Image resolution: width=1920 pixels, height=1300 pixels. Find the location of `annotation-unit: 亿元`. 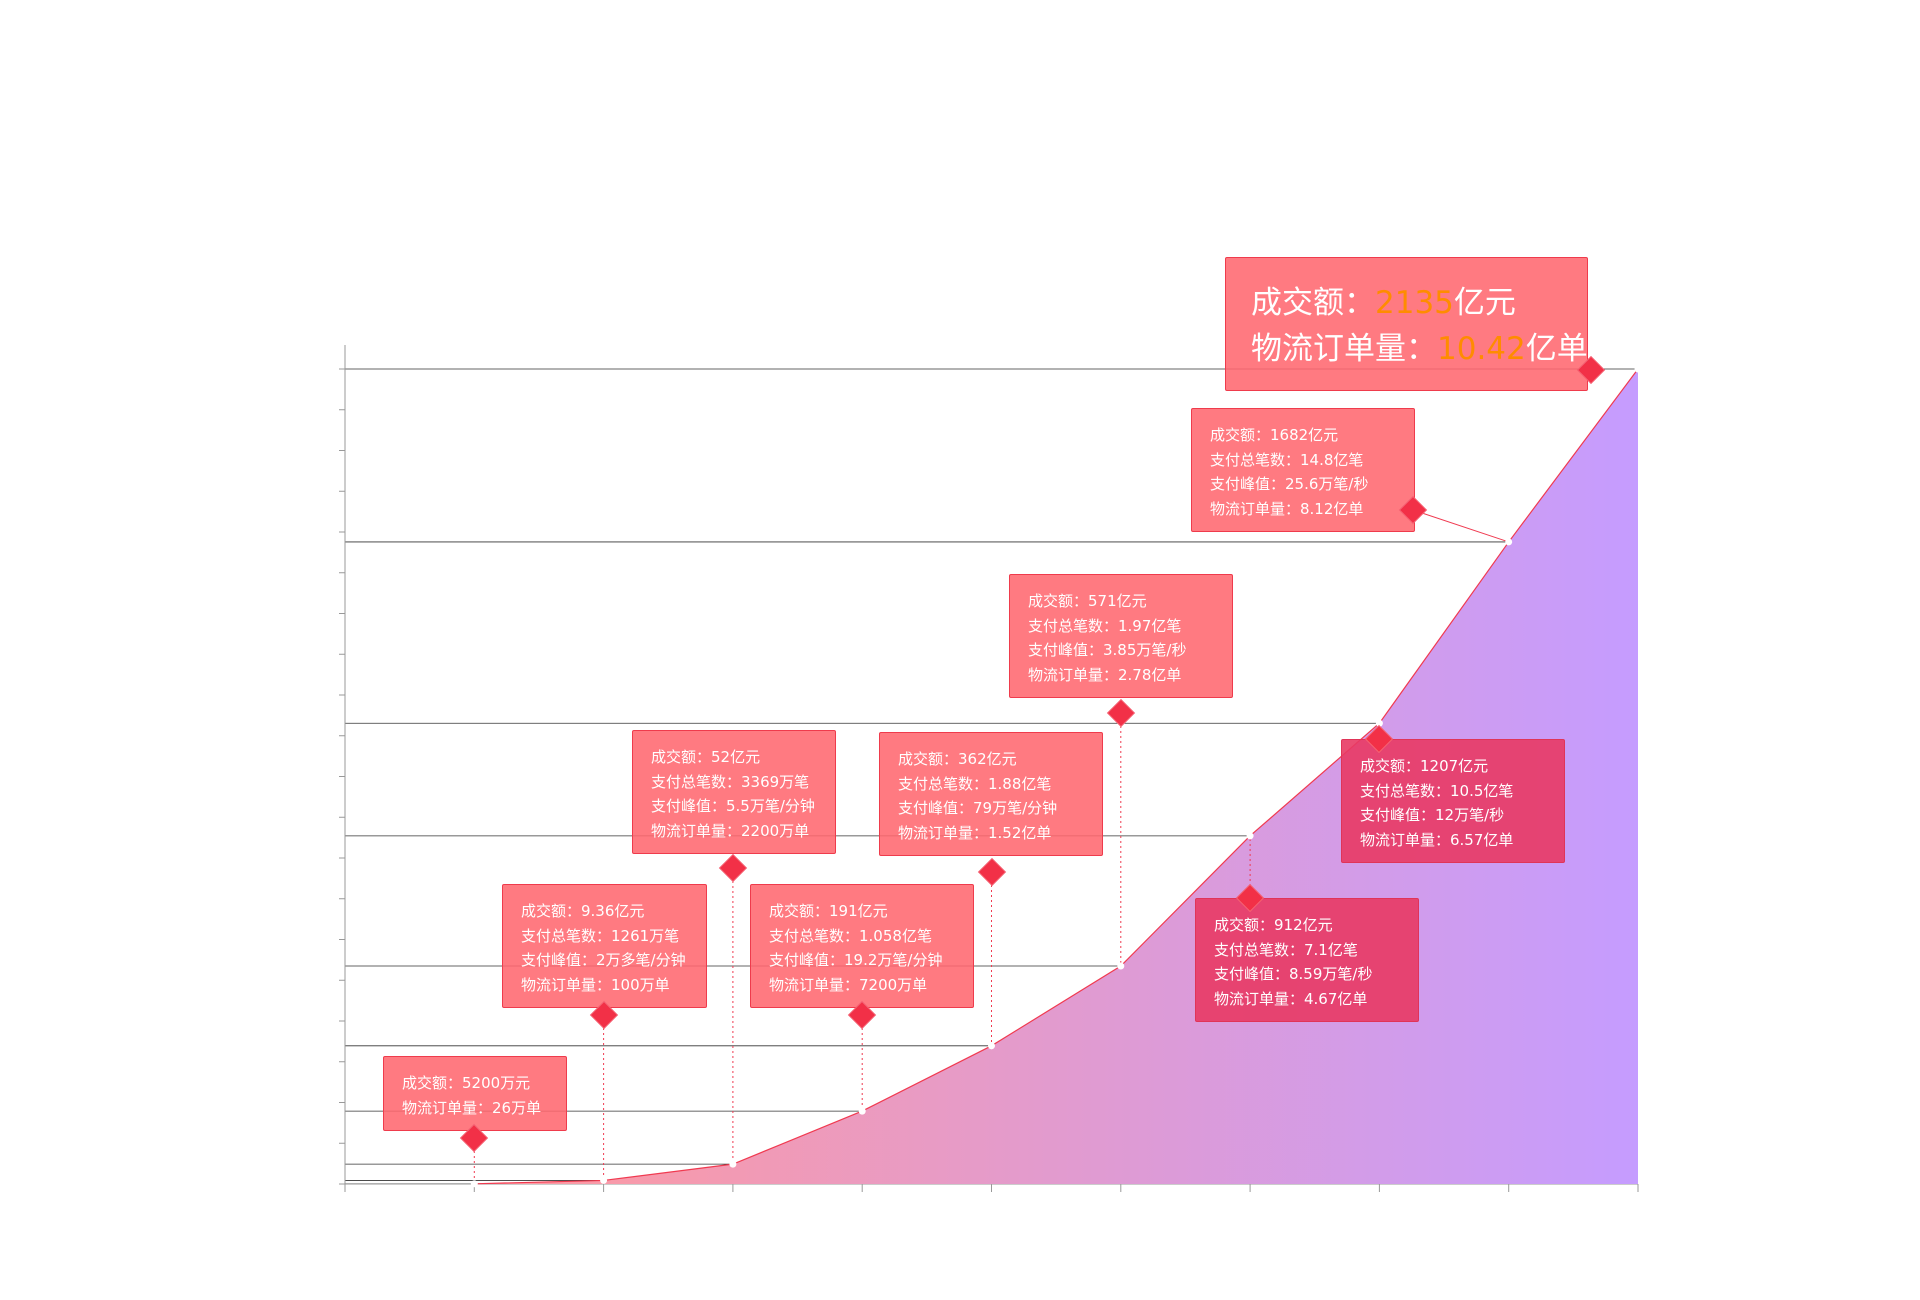

annotation-unit: 亿元 is located at coordinates (1484, 303).